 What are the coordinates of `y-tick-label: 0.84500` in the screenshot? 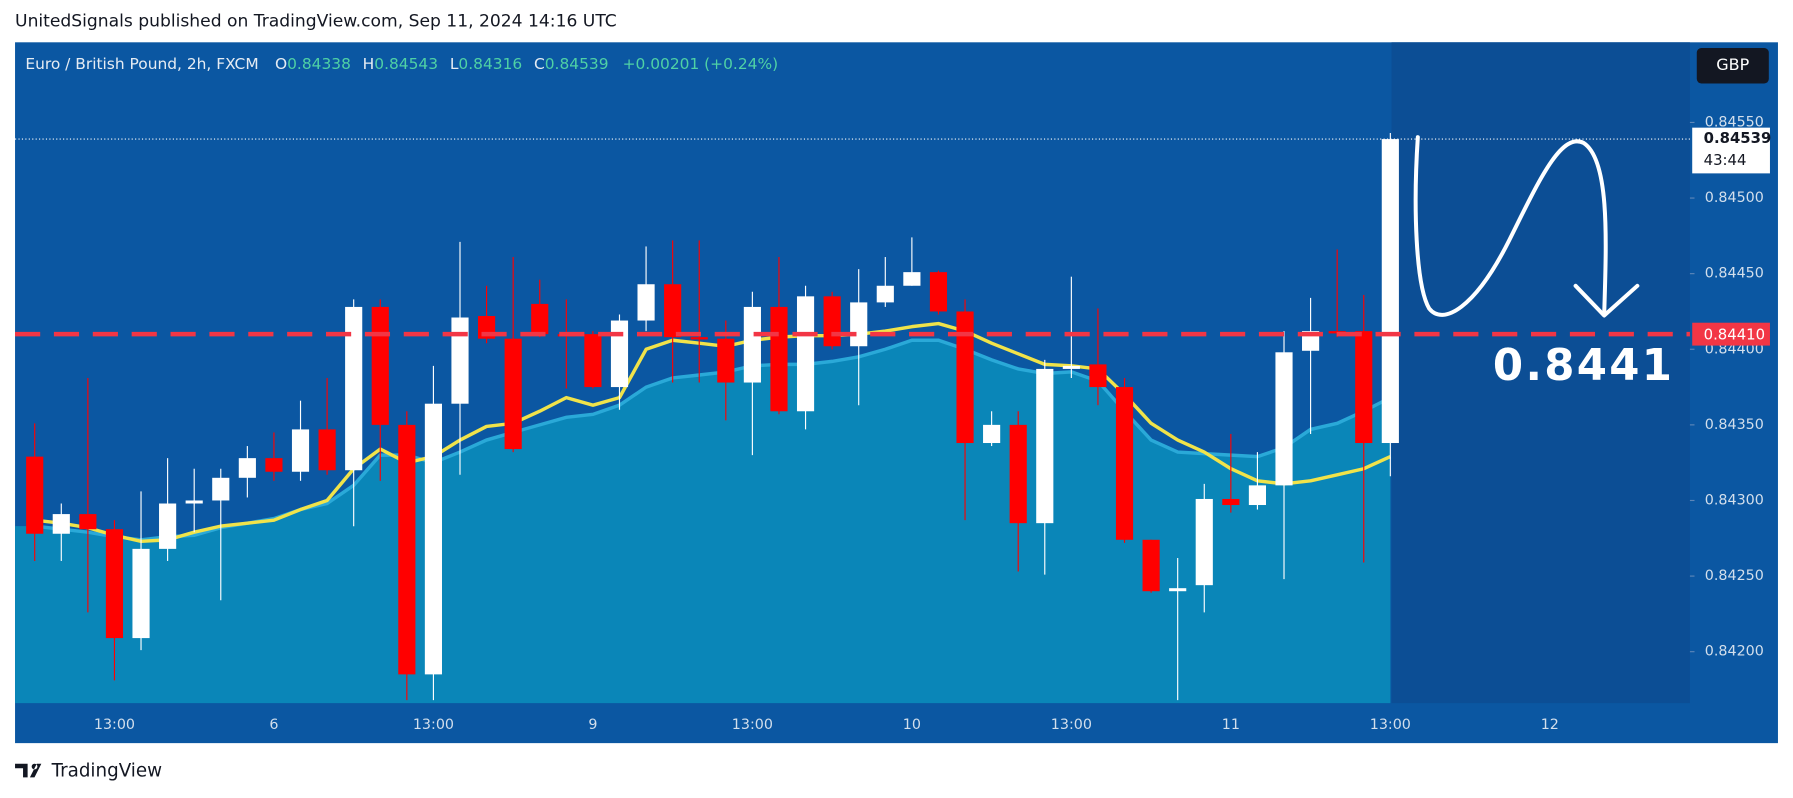 It's located at (1734, 198).